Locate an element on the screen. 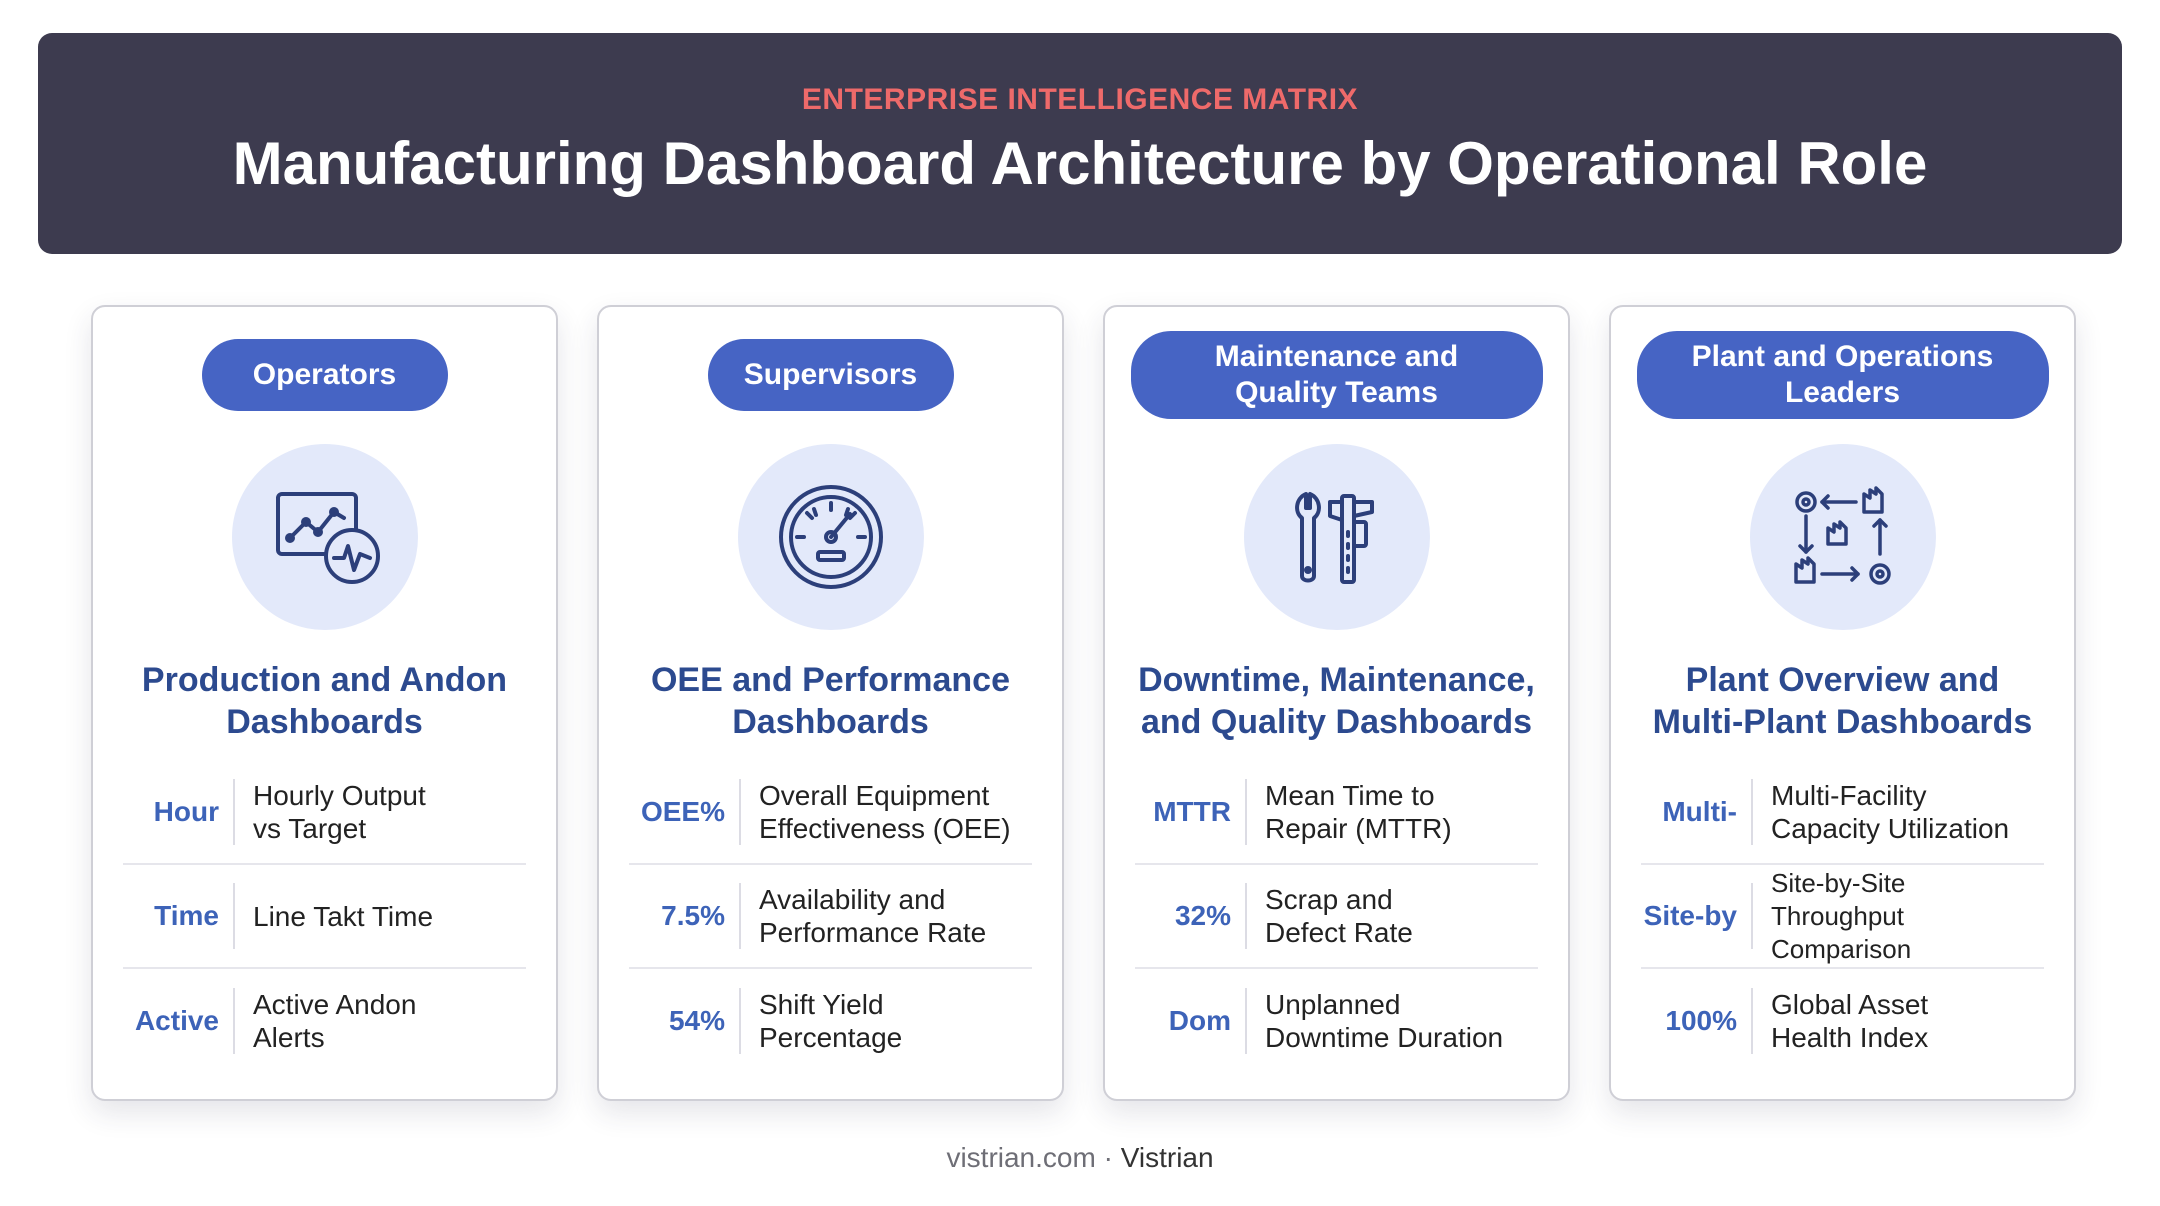 This screenshot has height=1206, width=2160. metric-row: 100% Global Asset Health Index is located at coordinates (1842, 1021).